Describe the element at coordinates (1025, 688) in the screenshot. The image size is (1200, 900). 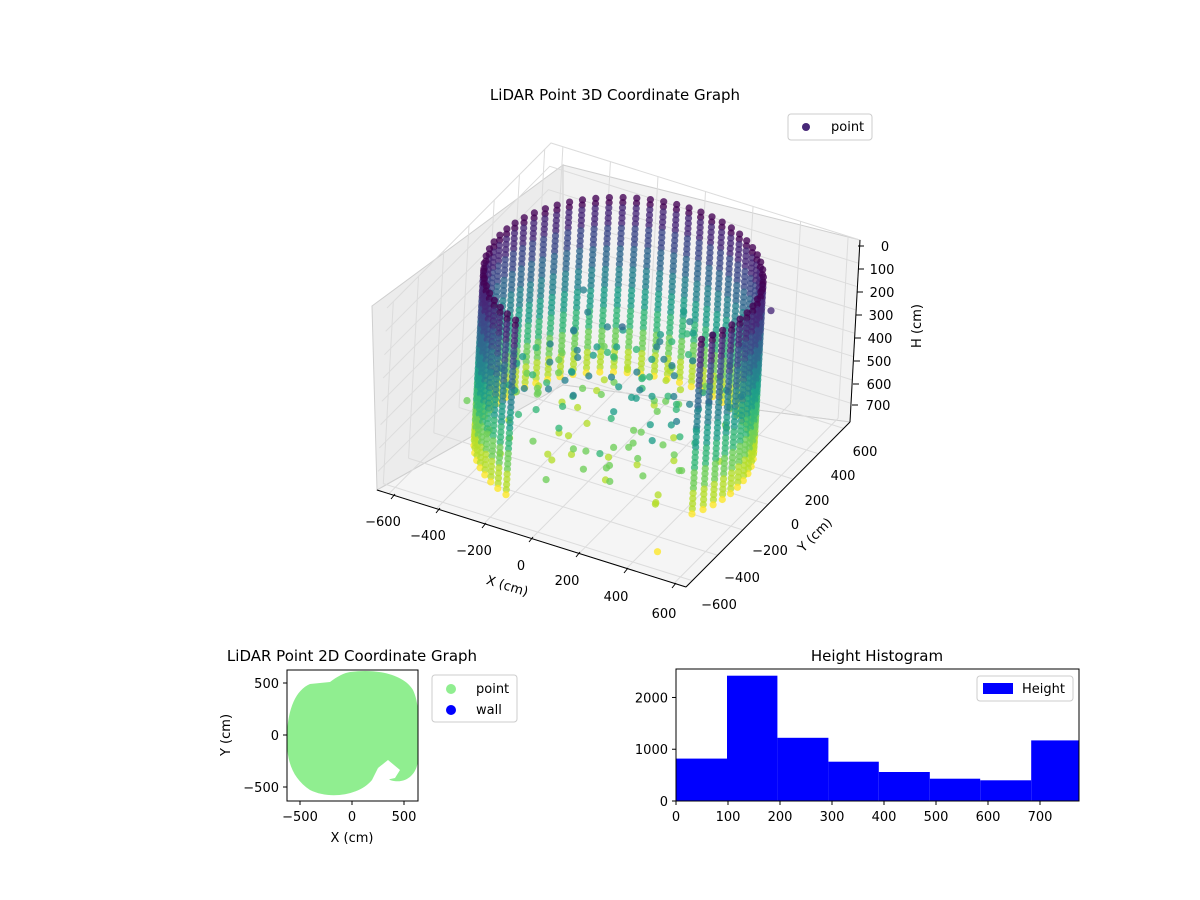
I see `legend-frame` at that location.